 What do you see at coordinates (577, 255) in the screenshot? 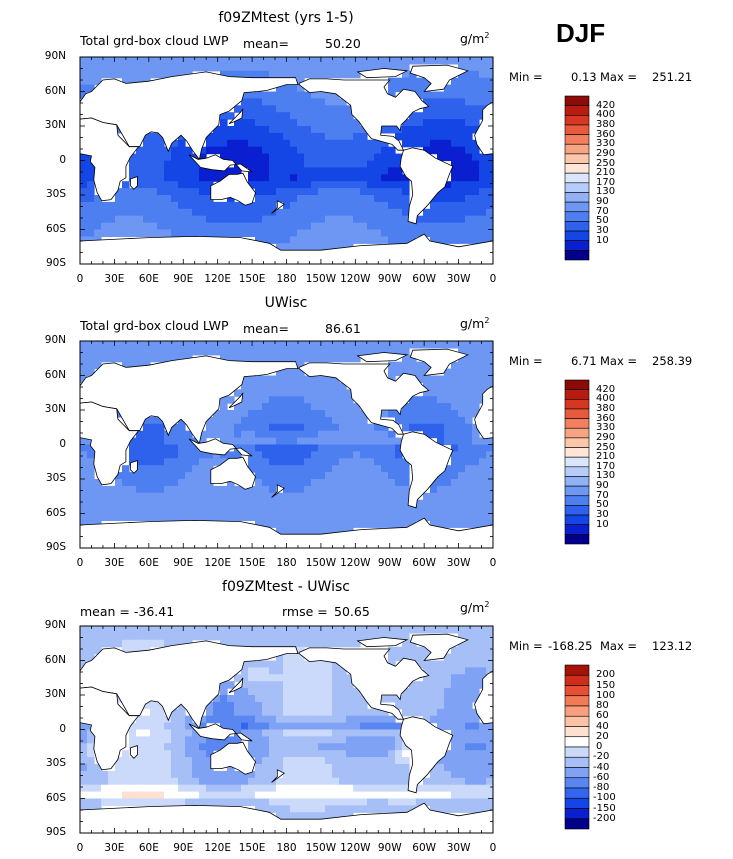
I see `colorbar-box` at bounding box center [577, 255].